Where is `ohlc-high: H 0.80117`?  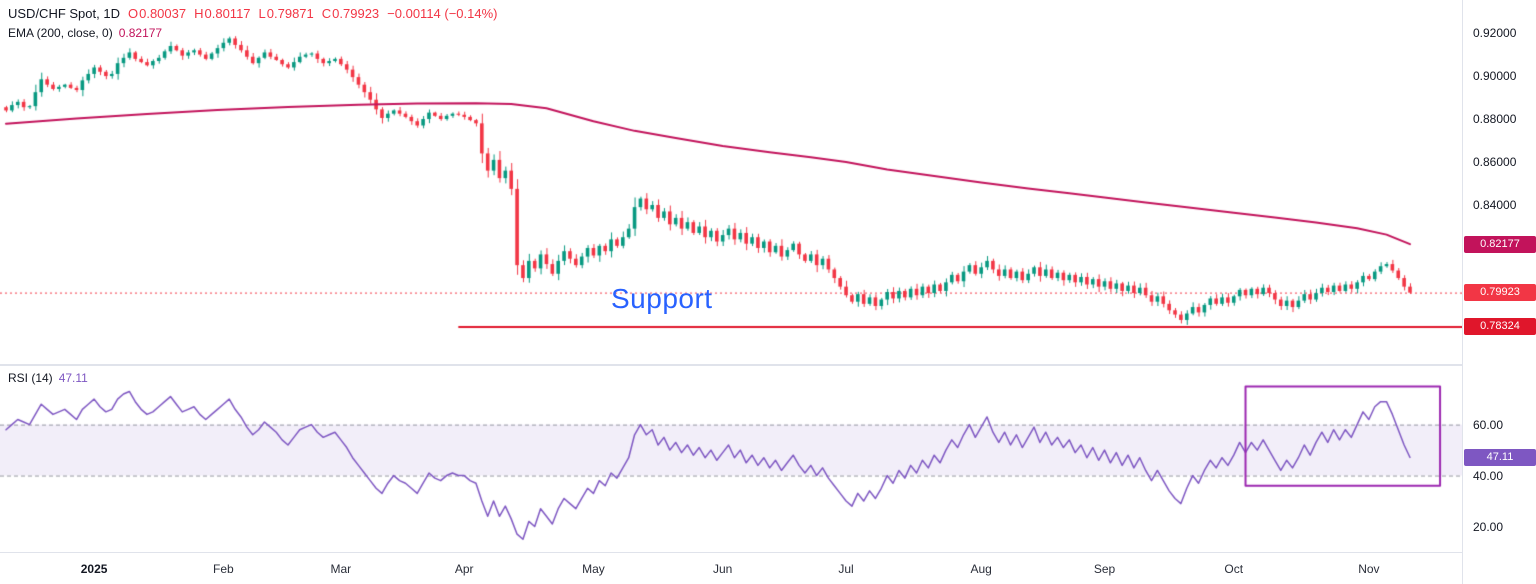 ohlc-high: H 0.80117 is located at coordinates (222, 14).